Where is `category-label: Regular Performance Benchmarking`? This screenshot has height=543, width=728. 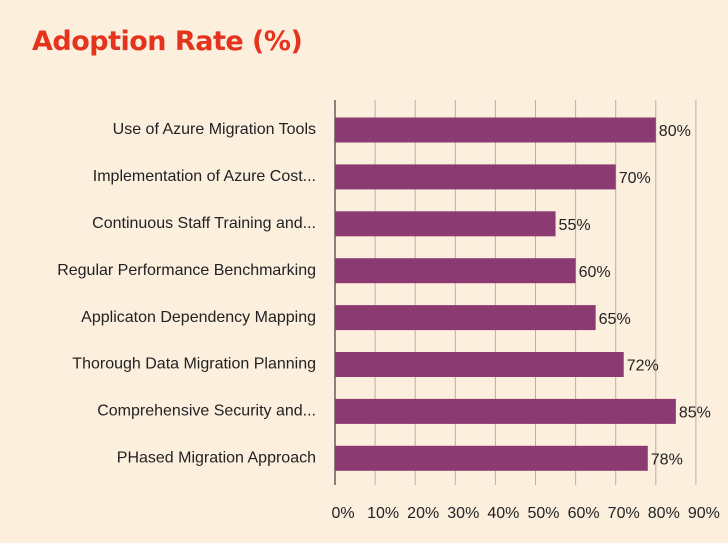 category-label: Regular Performance Benchmarking is located at coordinates (186, 270).